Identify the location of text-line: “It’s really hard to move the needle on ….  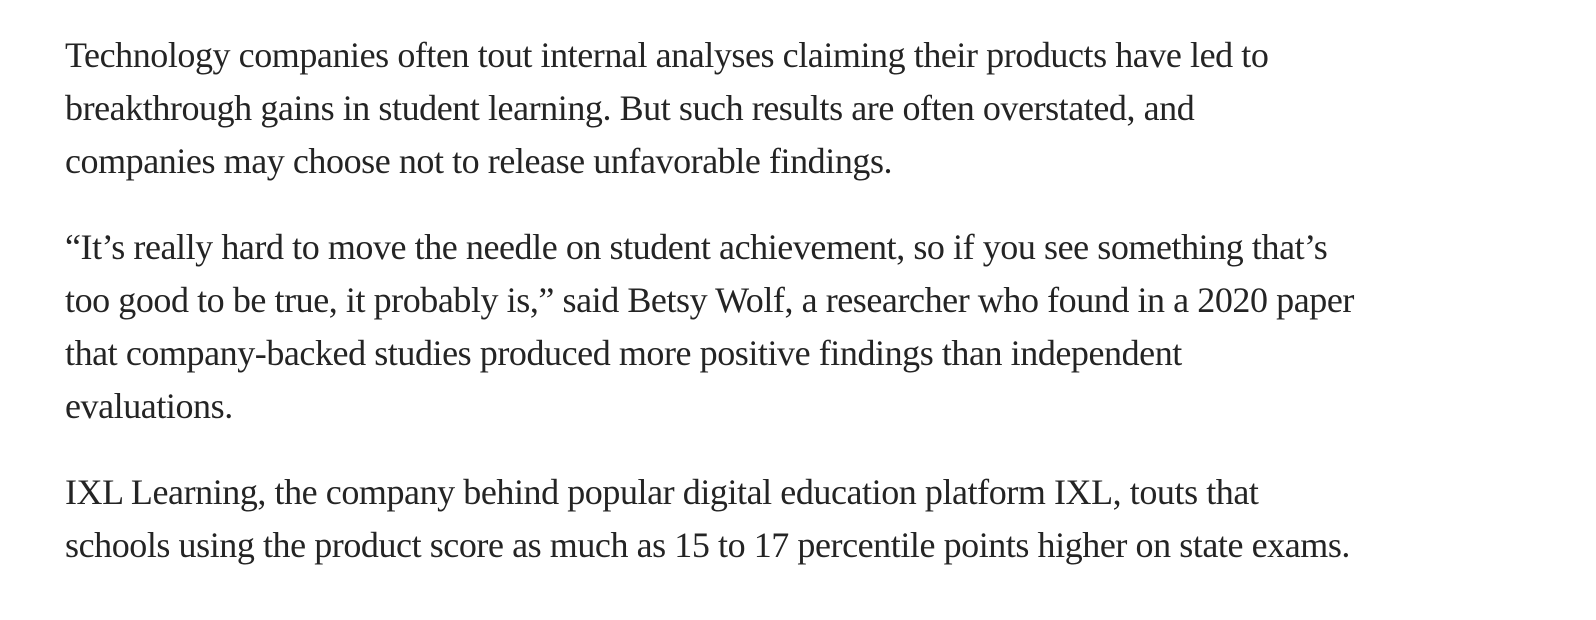
(696, 247).